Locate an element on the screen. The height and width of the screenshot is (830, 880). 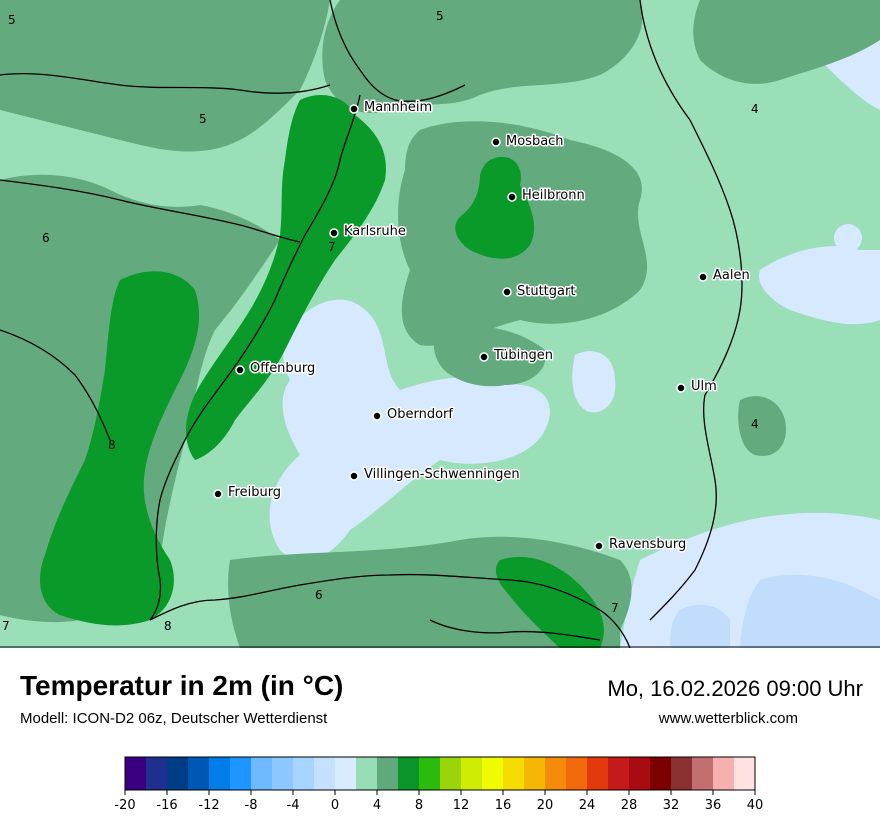
city-label: Ravensburg is located at coordinates (647, 544).